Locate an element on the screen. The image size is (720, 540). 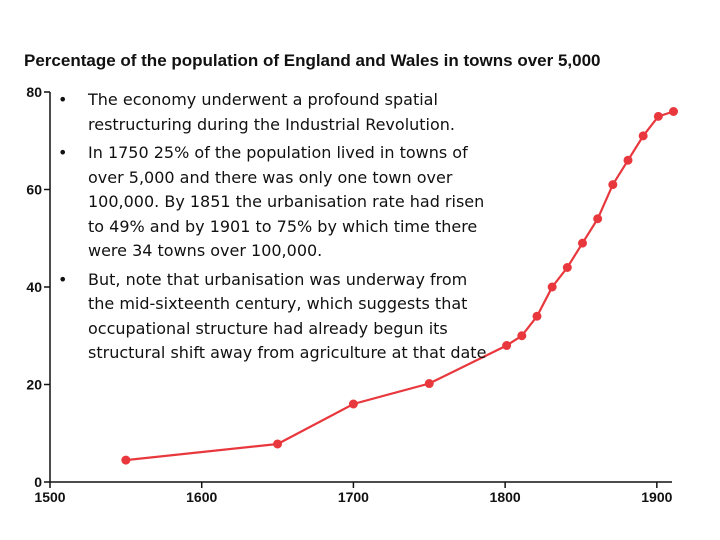
y-tick-label: 0 is located at coordinates (38, 482).